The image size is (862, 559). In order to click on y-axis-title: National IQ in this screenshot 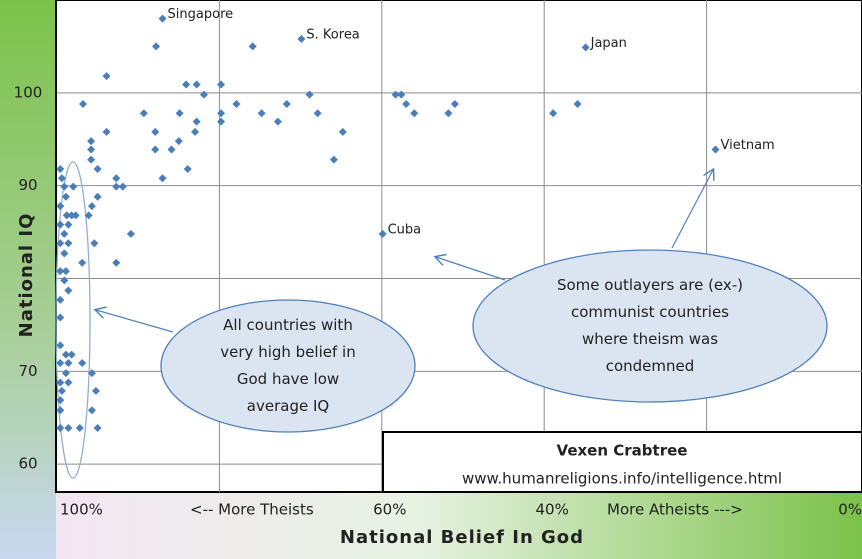, I will do `click(26, 275)`.